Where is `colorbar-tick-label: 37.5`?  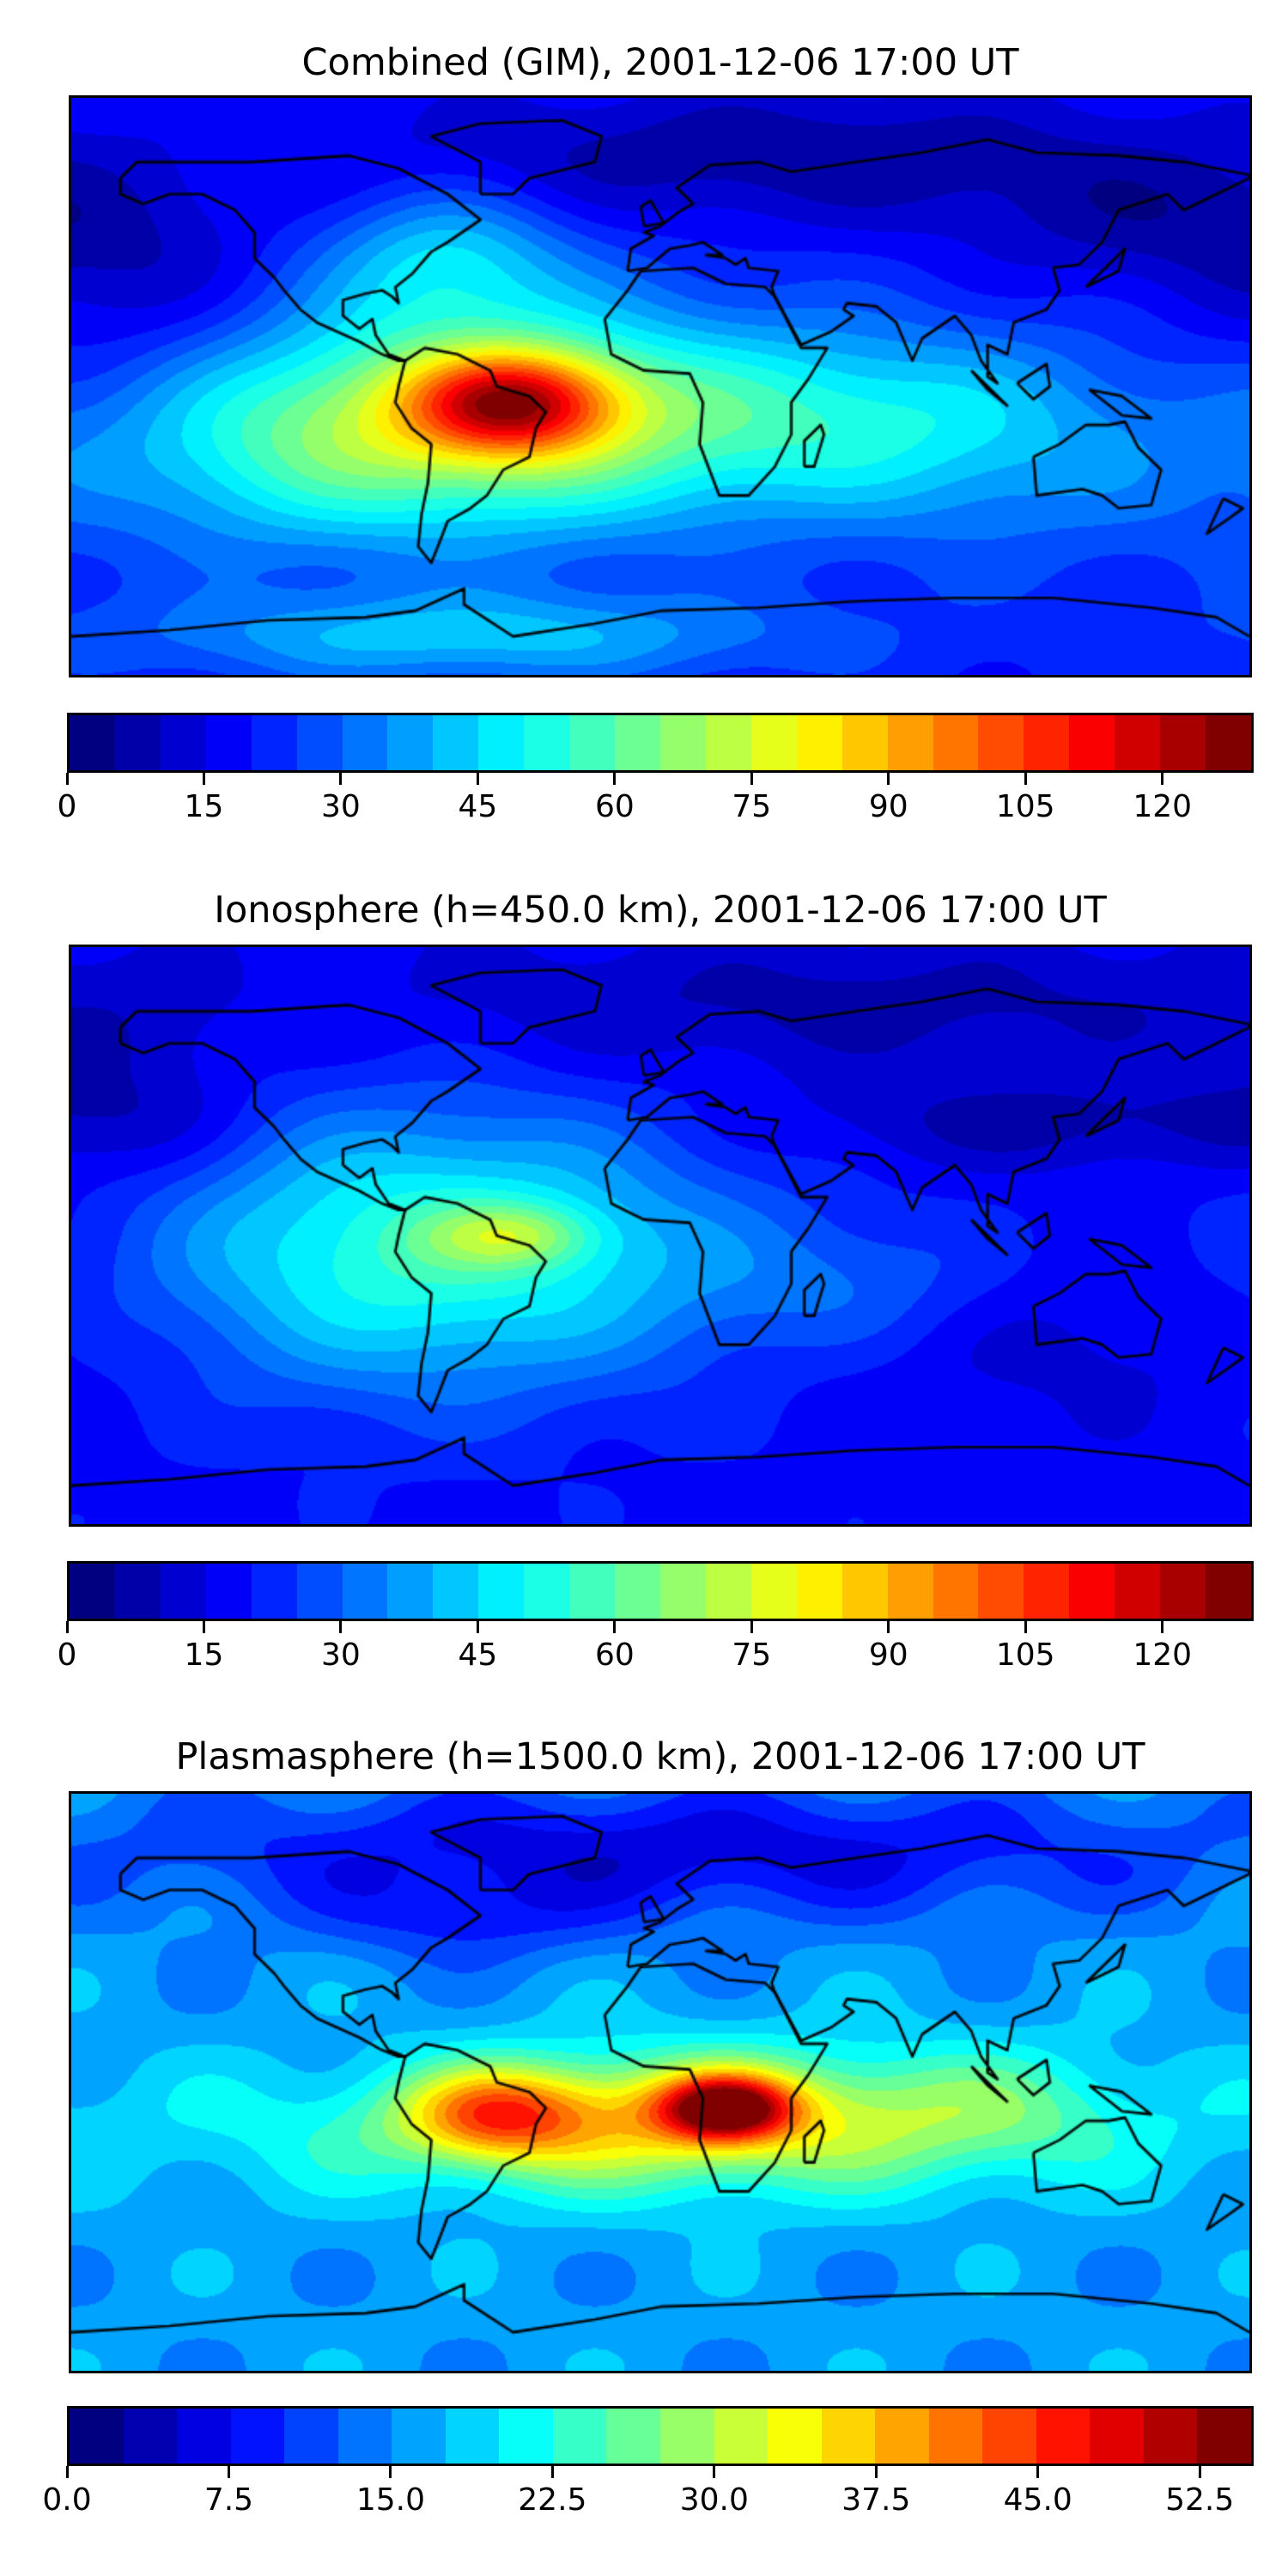 colorbar-tick-label: 37.5 is located at coordinates (876, 2500).